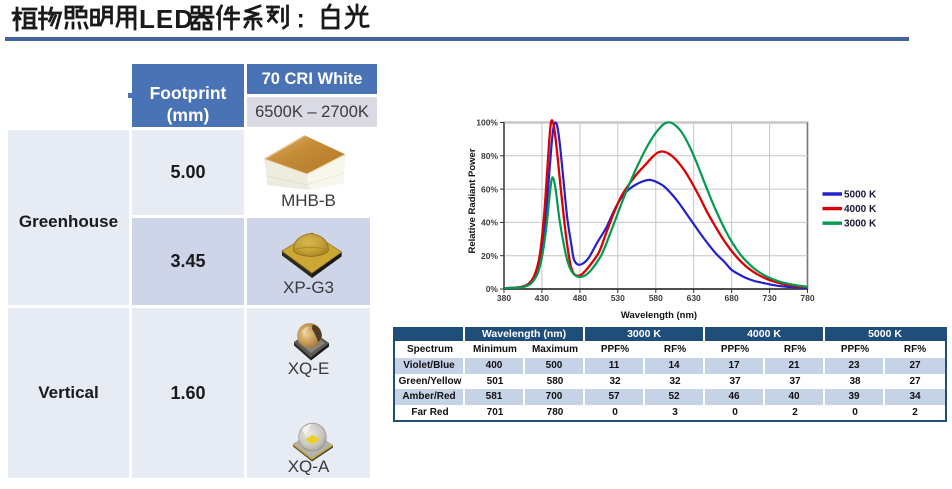 This screenshot has width=952, height=489. Describe the element at coordinates (489, 189) in the screenshot. I see `svg-text: 60%` at that location.